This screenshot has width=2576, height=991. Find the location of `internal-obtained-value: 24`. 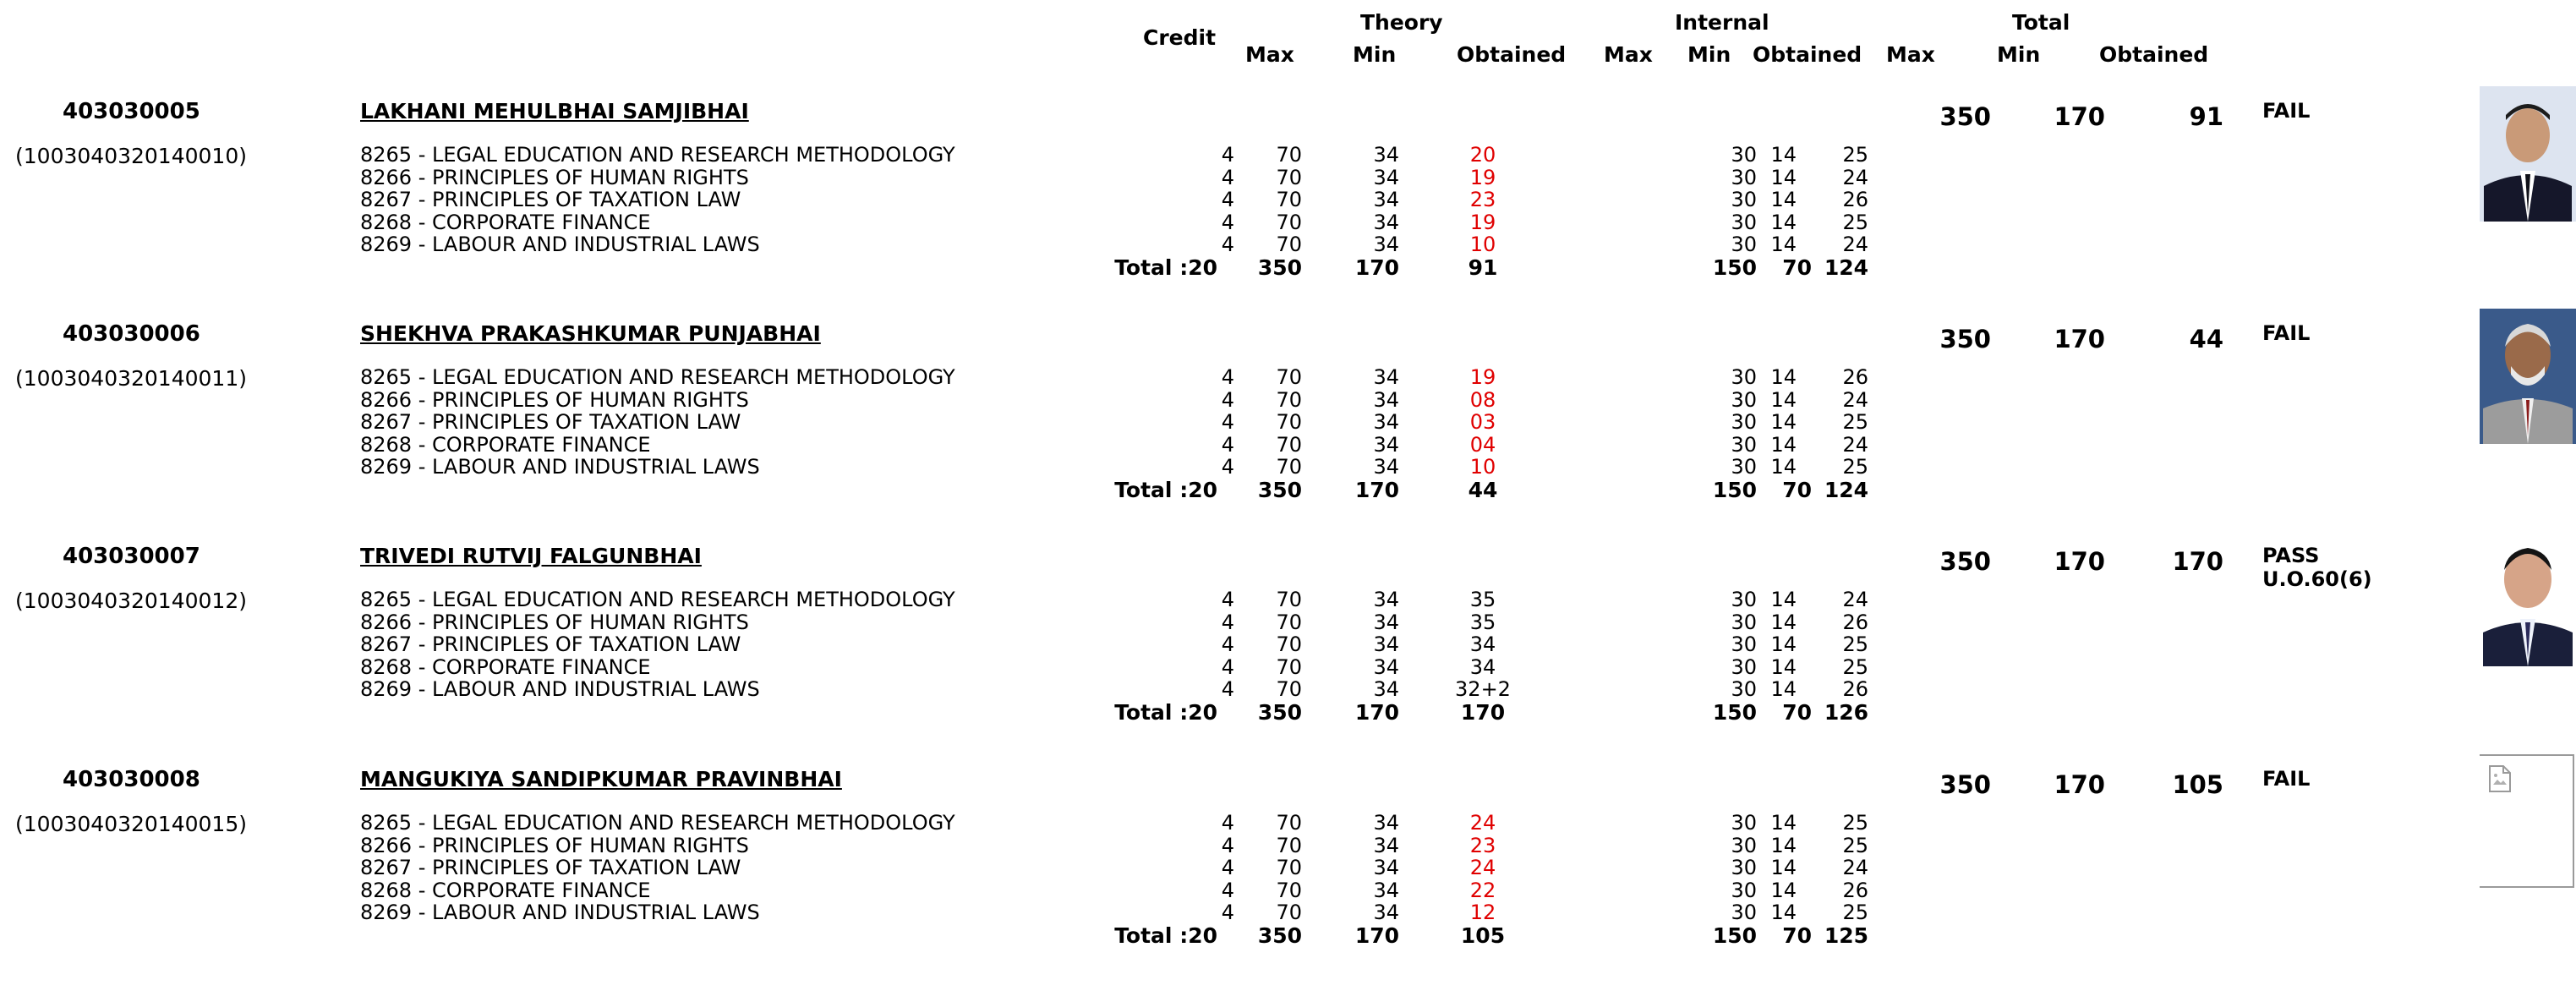

internal-obtained-value: 24 is located at coordinates (1855, 444).